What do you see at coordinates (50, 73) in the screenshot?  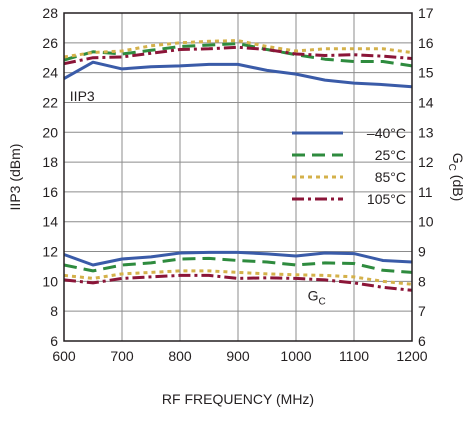 I see `y-left-tick-label: 24` at bounding box center [50, 73].